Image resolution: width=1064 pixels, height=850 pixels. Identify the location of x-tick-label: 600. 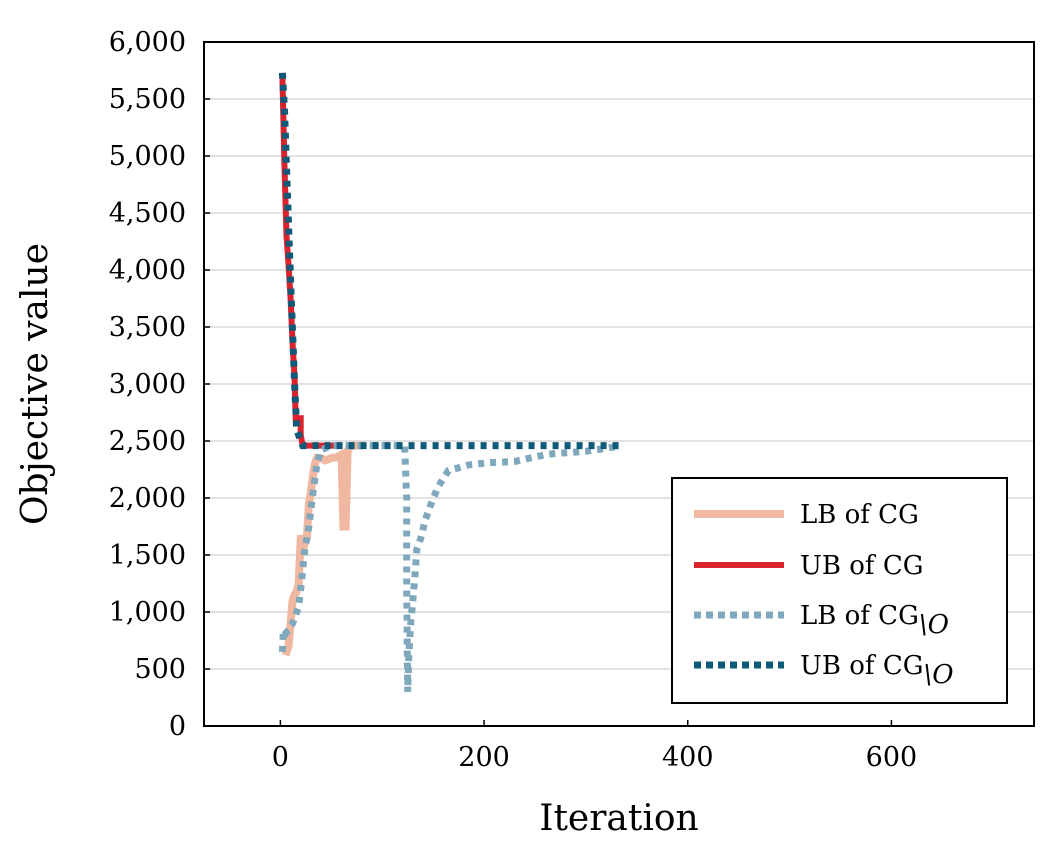
(892, 757).